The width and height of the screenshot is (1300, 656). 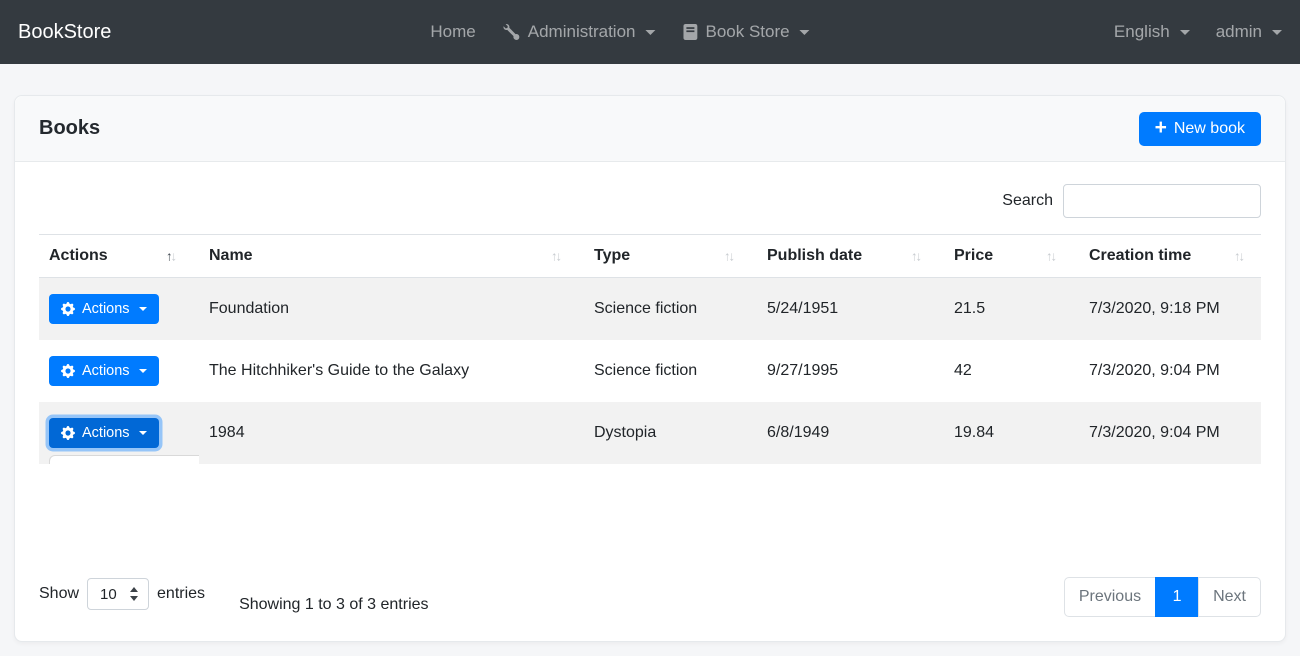 What do you see at coordinates (118, 594) in the screenshot?
I see `page-size-select: 10` at bounding box center [118, 594].